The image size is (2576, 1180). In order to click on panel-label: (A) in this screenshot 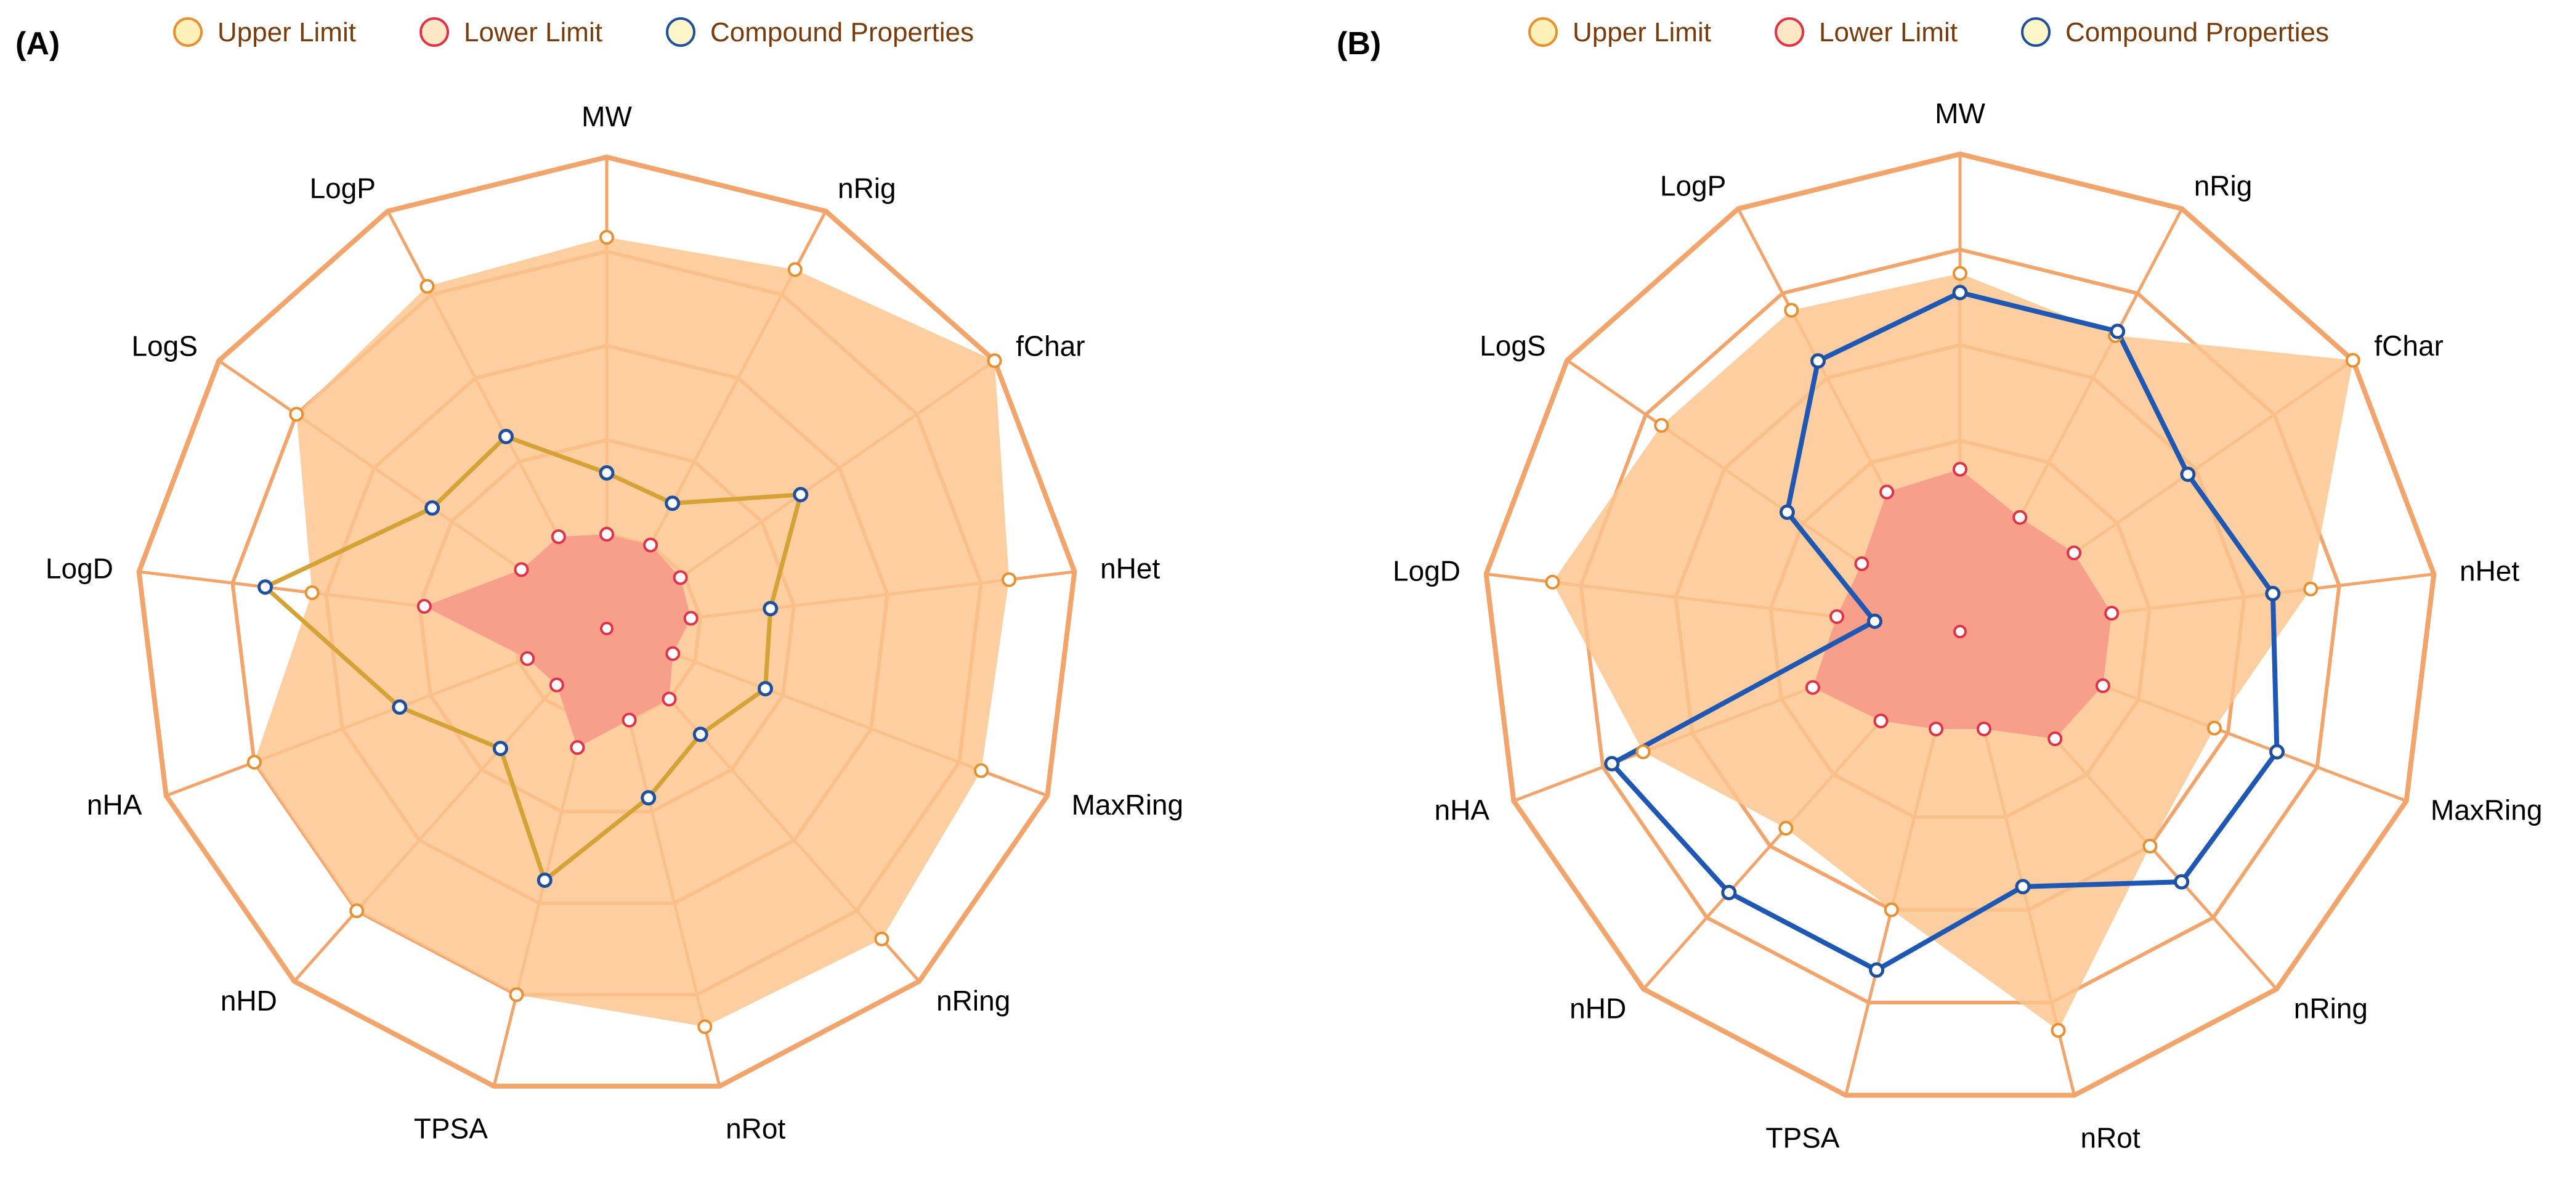, I will do `click(37, 44)`.